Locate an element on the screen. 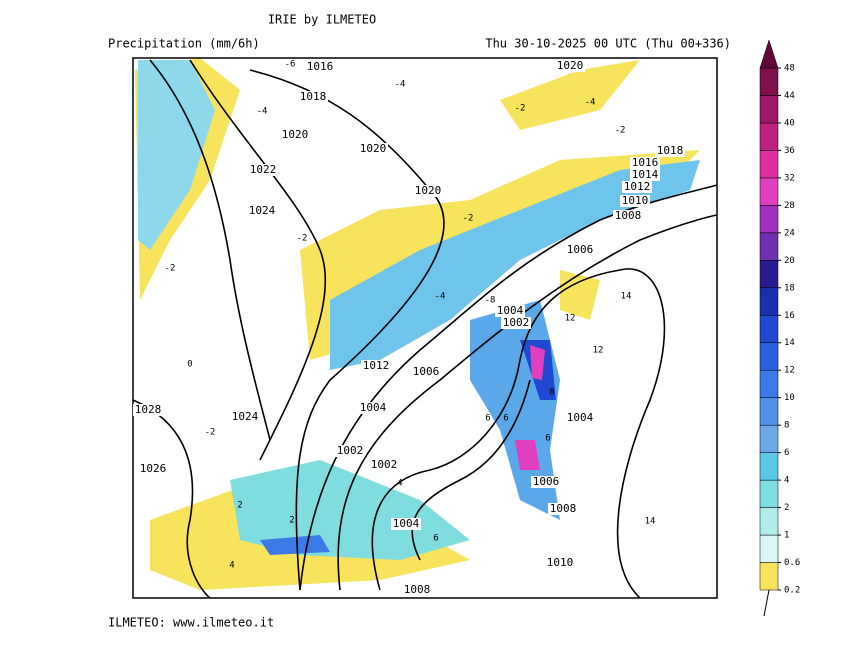  isobar-label: 1012 is located at coordinates (376, 365).